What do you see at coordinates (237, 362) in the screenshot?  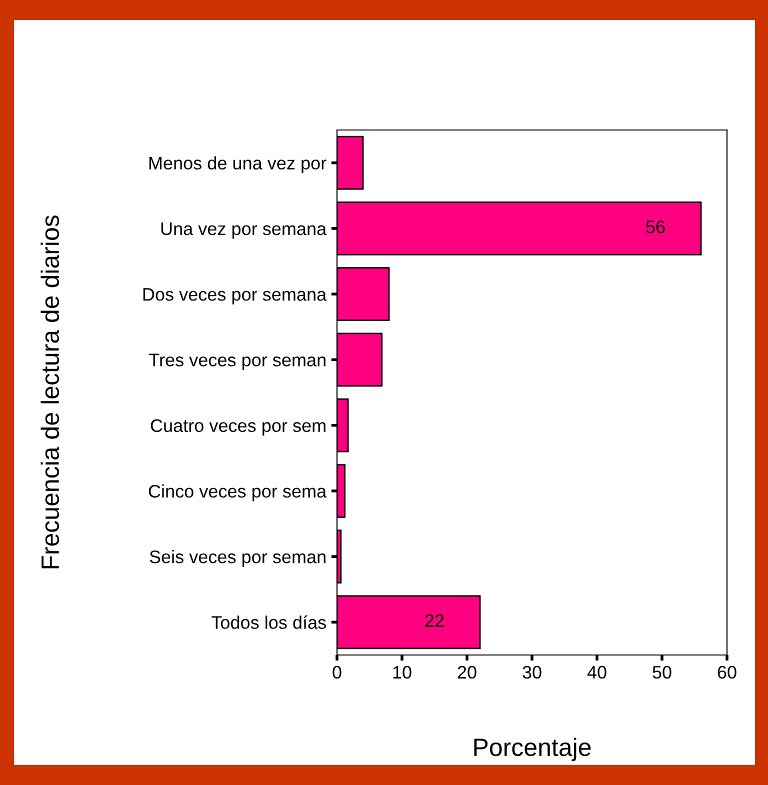 I see `y-tick-label: Tres veces por seman` at bounding box center [237, 362].